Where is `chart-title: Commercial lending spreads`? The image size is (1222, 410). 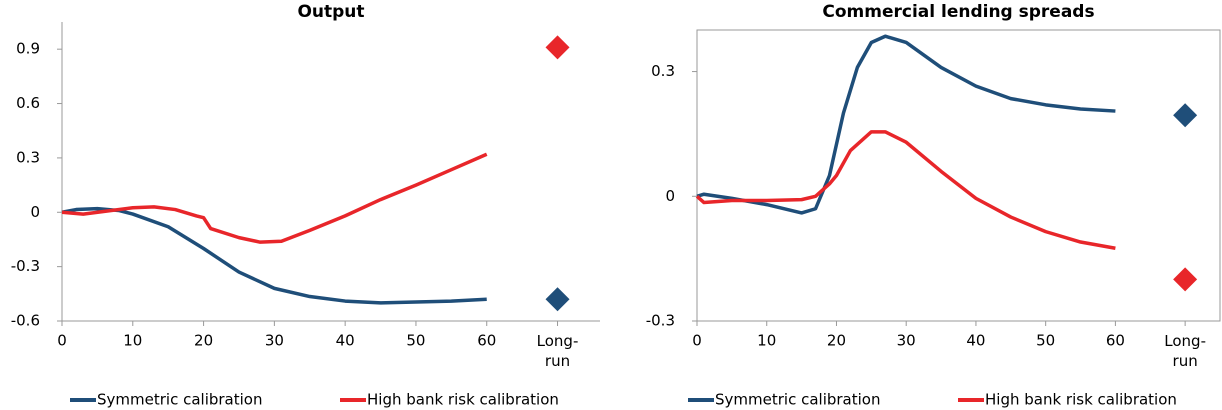 chart-title: Commercial lending spreads is located at coordinates (958, 12).